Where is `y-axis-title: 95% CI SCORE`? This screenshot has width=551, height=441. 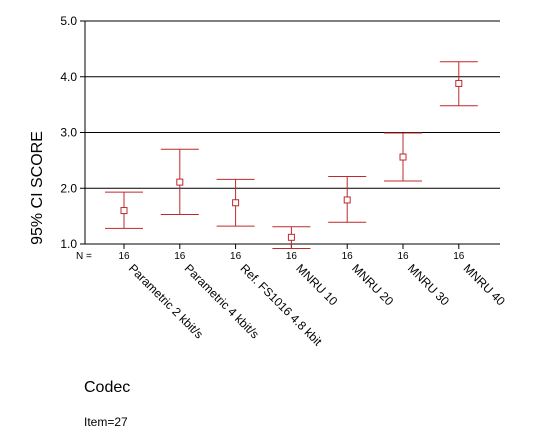
y-axis-title: 95% CI SCORE is located at coordinates (37, 188).